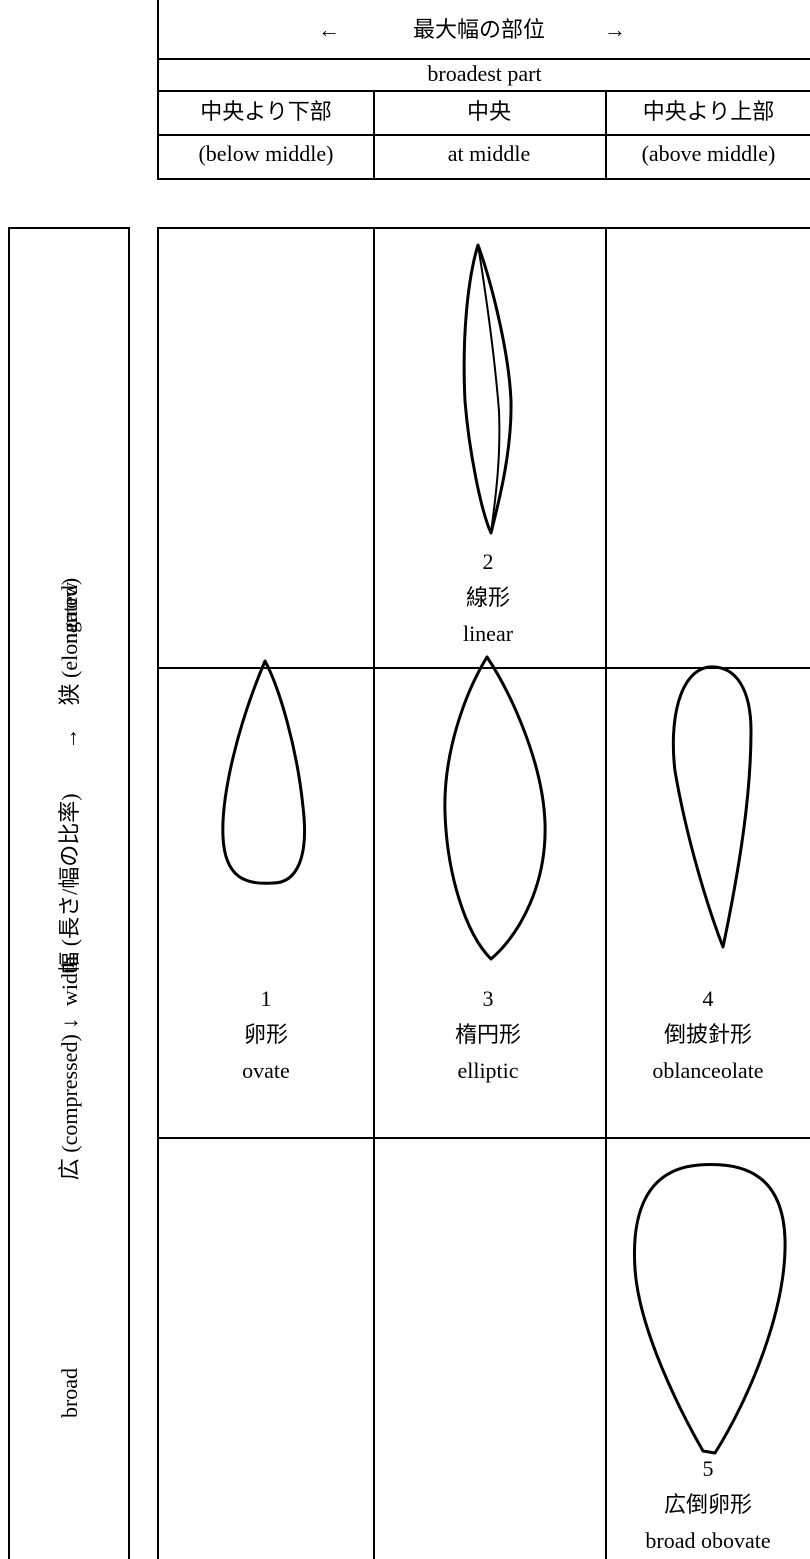 The height and width of the screenshot is (1559, 810). I want to click on broad-obovate-leaf-icon, so click(709, 1308).